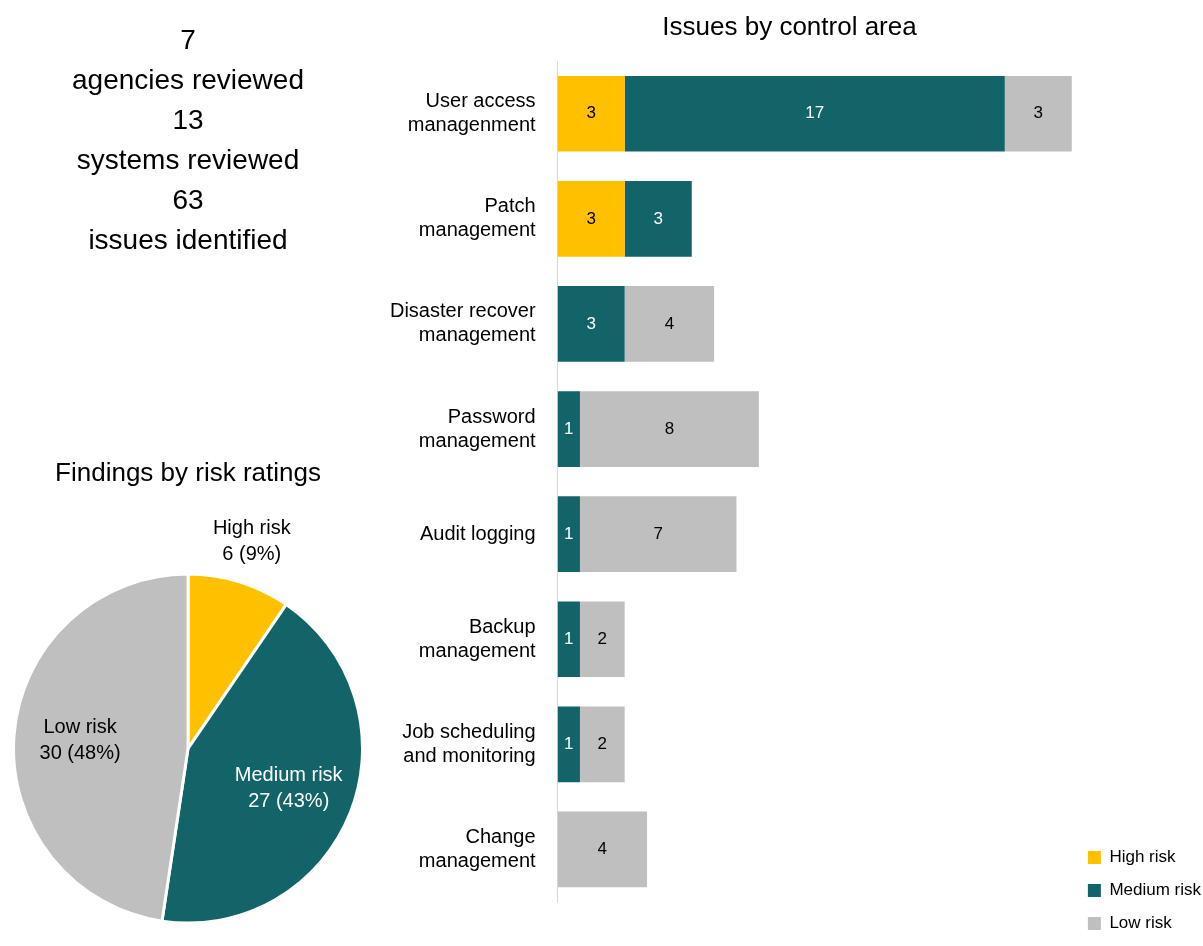  What do you see at coordinates (188, 80) in the screenshot?
I see `text: agencies reviewed` at bounding box center [188, 80].